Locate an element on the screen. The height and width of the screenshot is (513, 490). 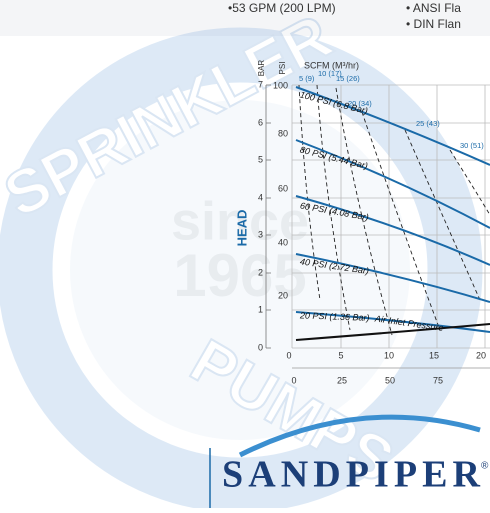
tick-marks is located at coordinates (268, 216).